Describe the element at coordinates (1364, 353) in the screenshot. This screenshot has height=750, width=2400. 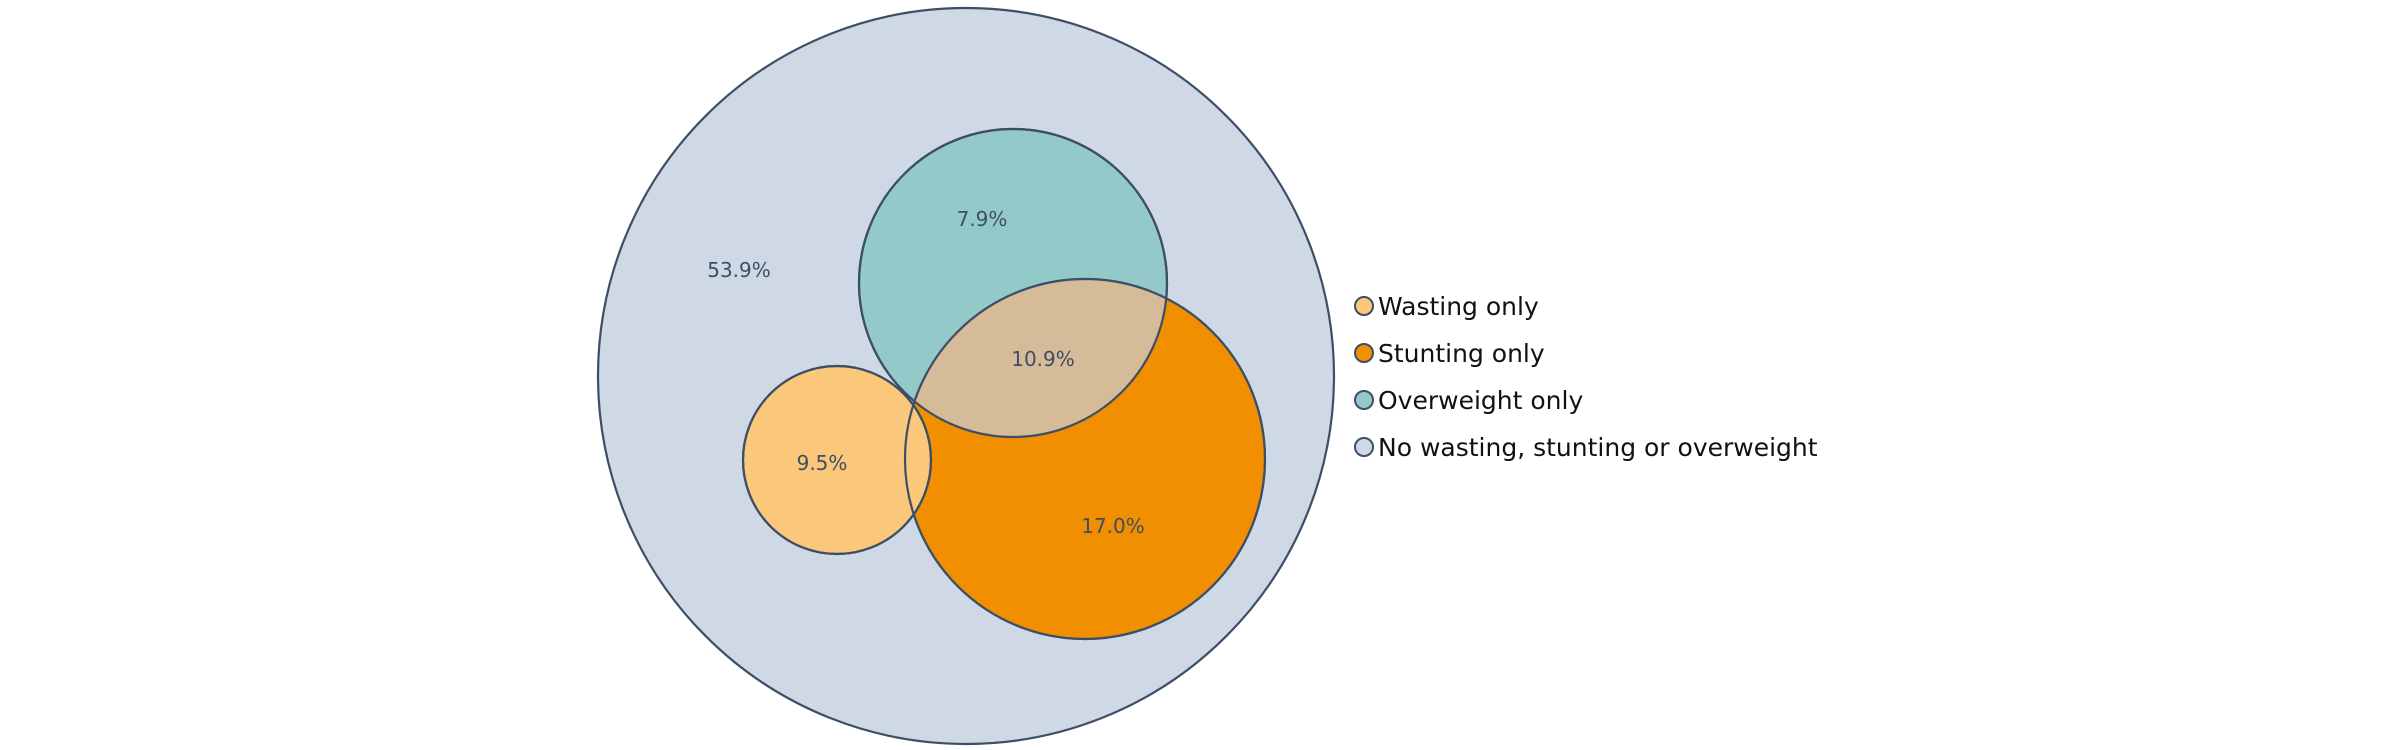
I see `legend-swatch-stunting` at that location.